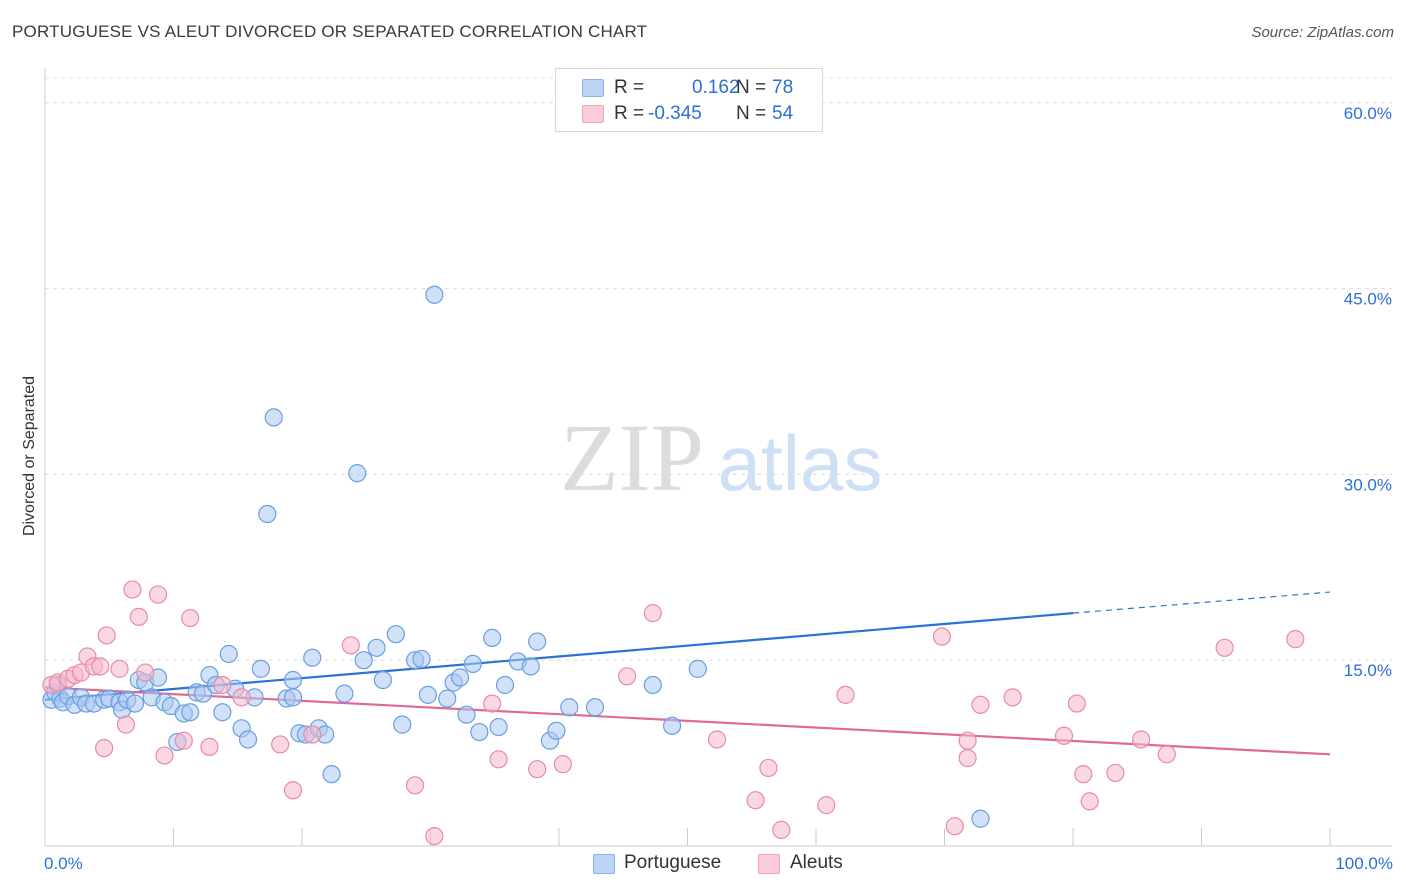 This screenshot has width=1406, height=892. Describe the element at coordinates (783, 87) in the screenshot. I see `legend-n-value: 78` at that location.